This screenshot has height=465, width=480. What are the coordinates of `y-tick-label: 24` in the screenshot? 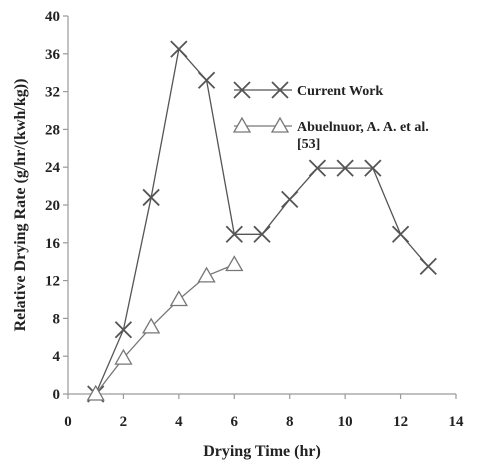 It's located at (53, 168).